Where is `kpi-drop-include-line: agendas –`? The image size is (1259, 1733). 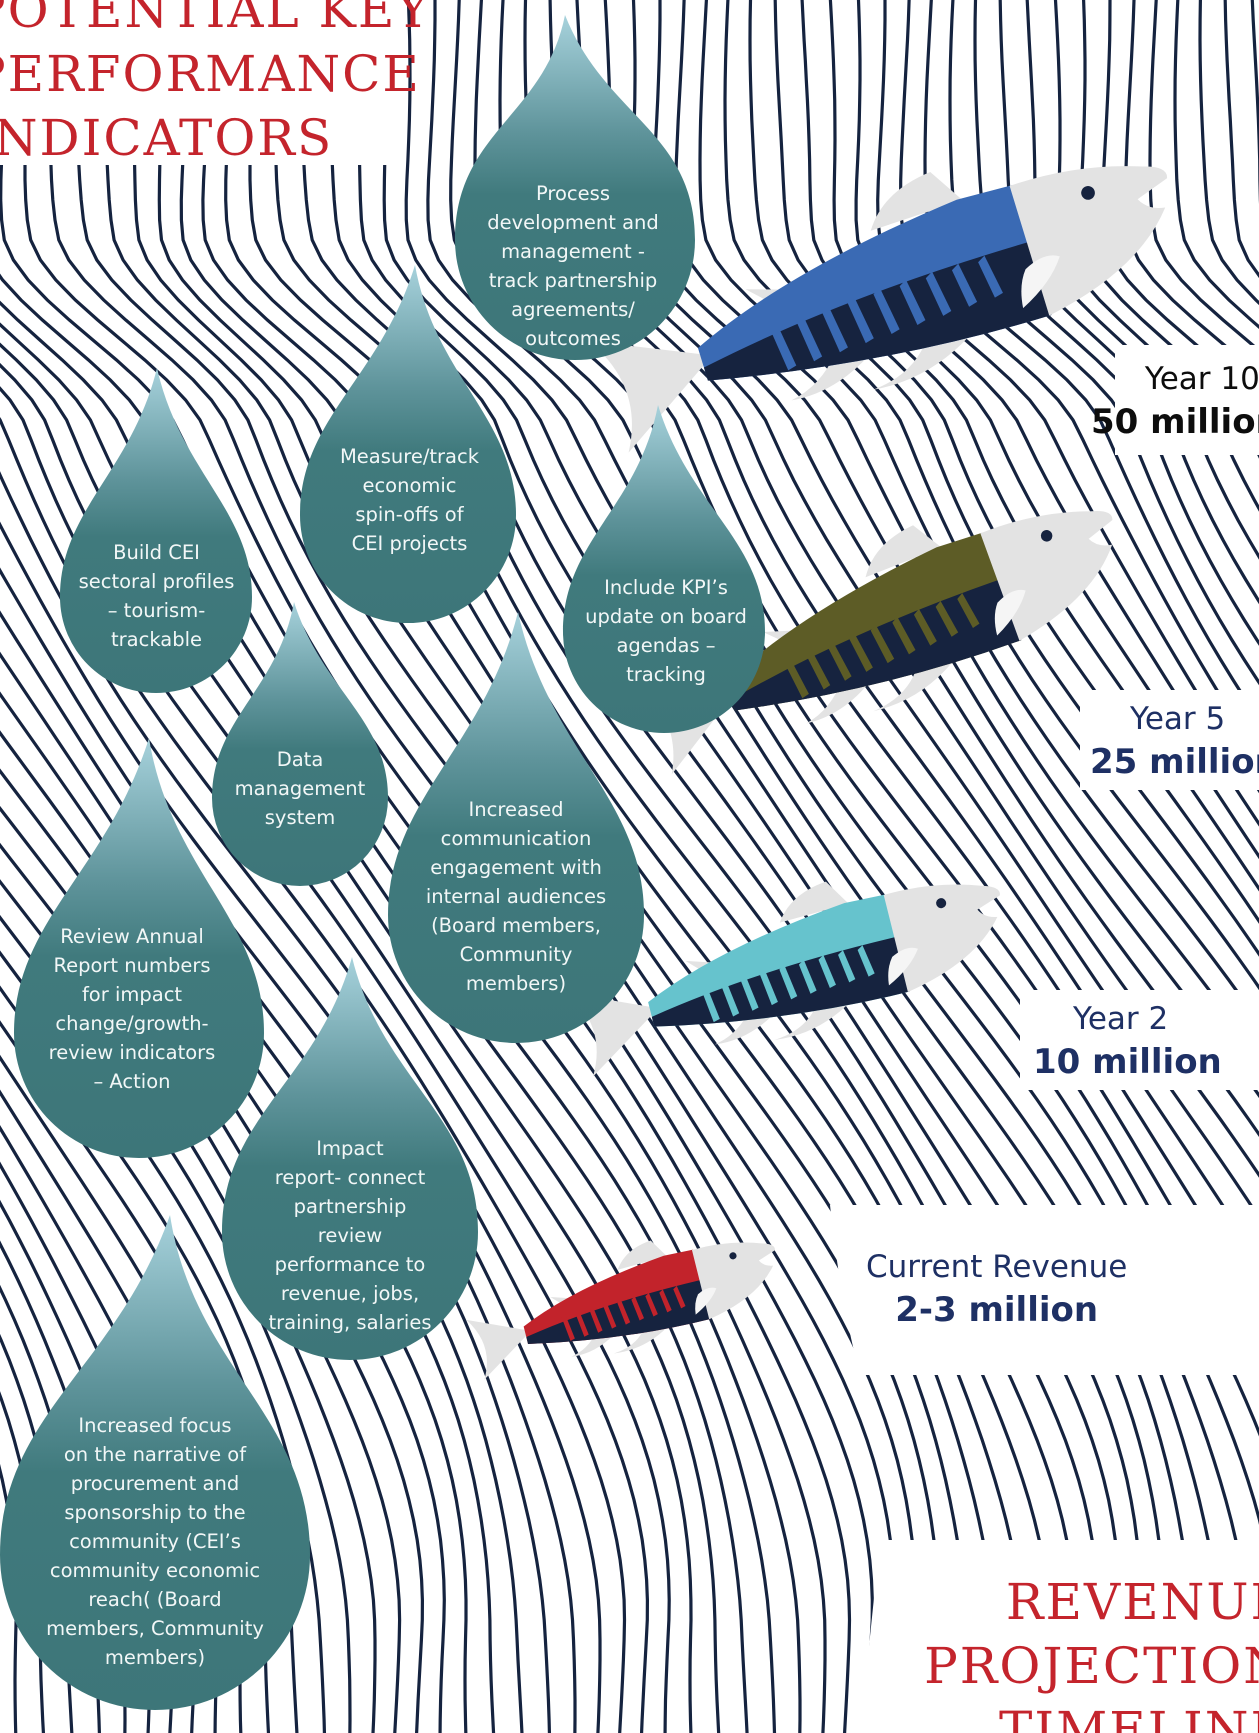
kpi-drop-include-line: agendas – is located at coordinates (666, 645).